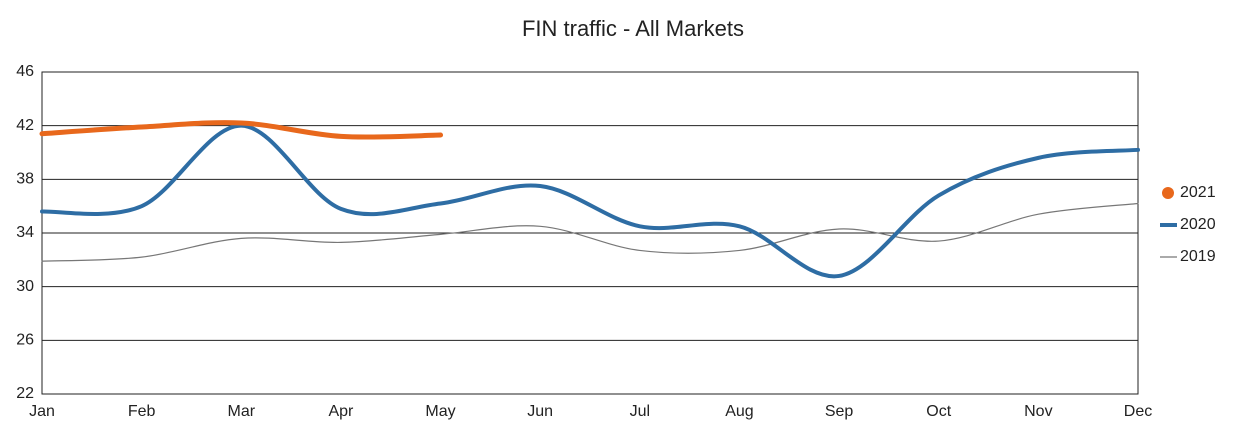  I want to click on y-tick-label: 34, so click(25, 232).